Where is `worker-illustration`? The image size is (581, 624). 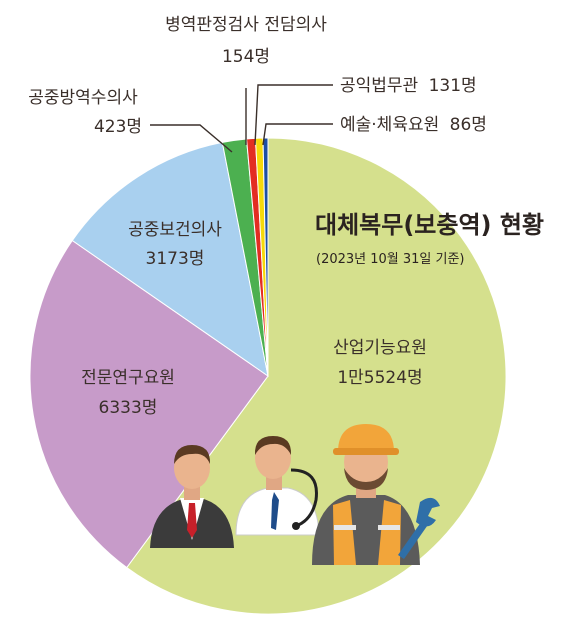
worker-illustration is located at coordinates (295, 494).